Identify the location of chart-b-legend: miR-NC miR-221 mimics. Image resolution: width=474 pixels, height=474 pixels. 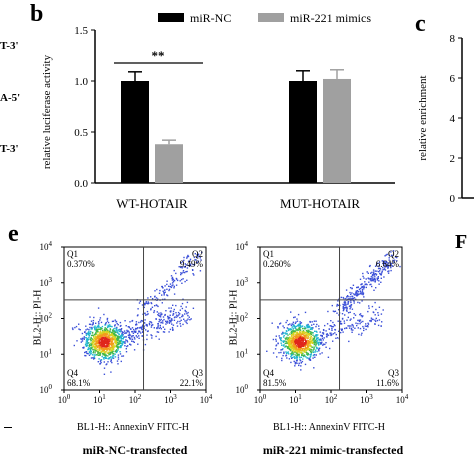
(264, 18).